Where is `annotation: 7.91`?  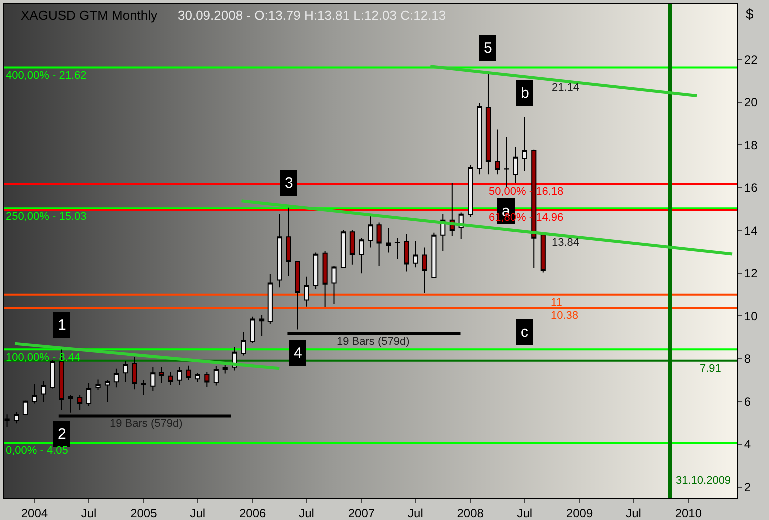 annotation: 7.91 is located at coordinates (711, 369).